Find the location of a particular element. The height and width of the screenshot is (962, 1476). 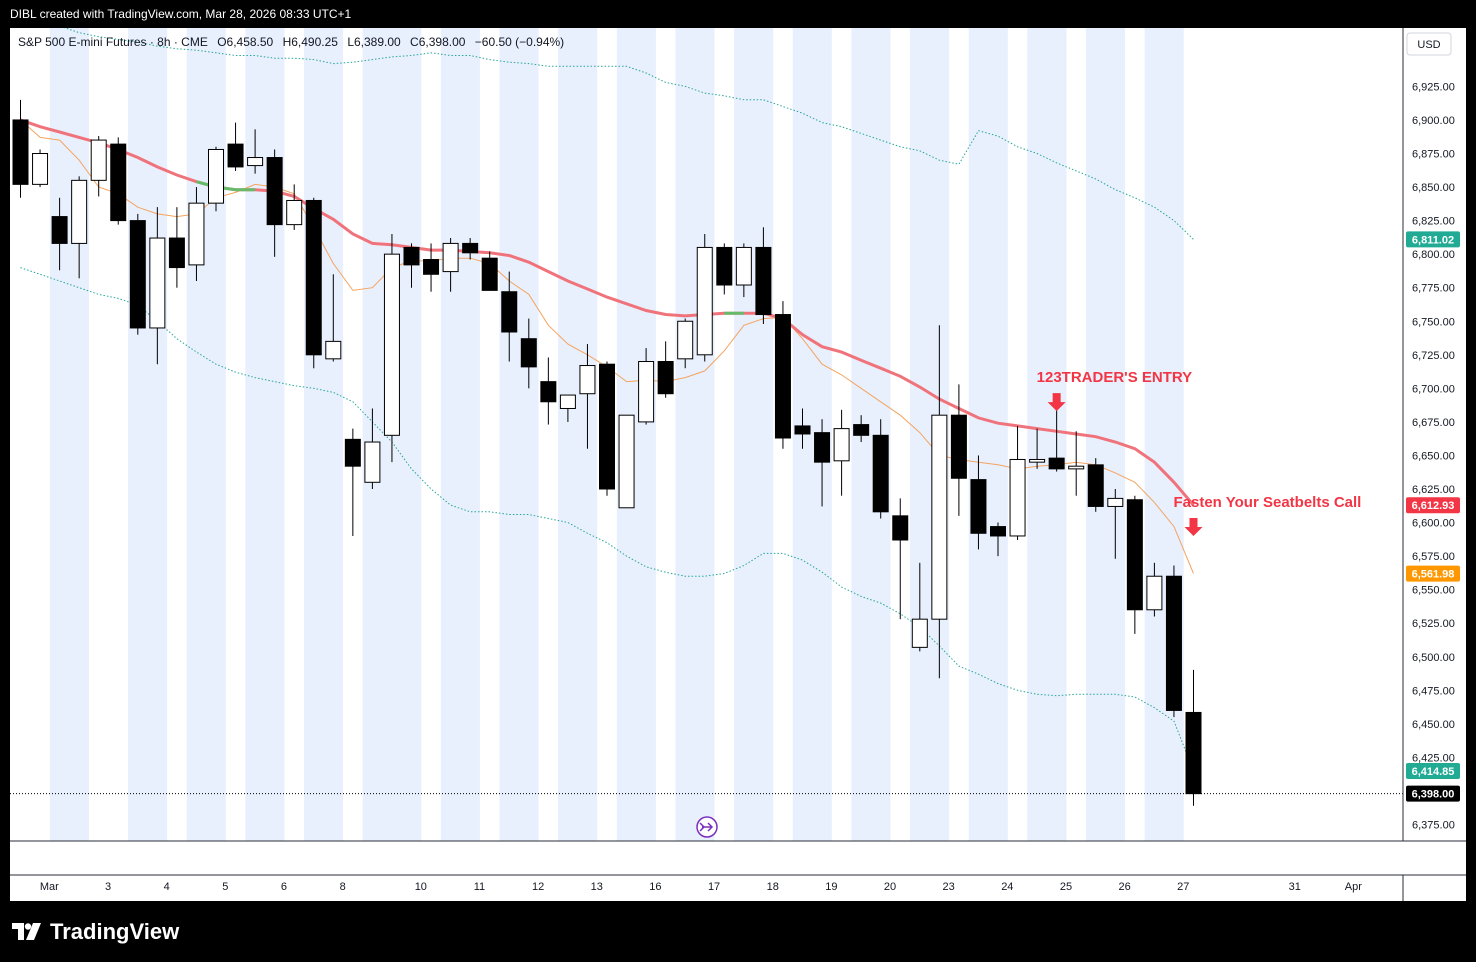

legend-high: H6,490.25 is located at coordinates (311, 42).